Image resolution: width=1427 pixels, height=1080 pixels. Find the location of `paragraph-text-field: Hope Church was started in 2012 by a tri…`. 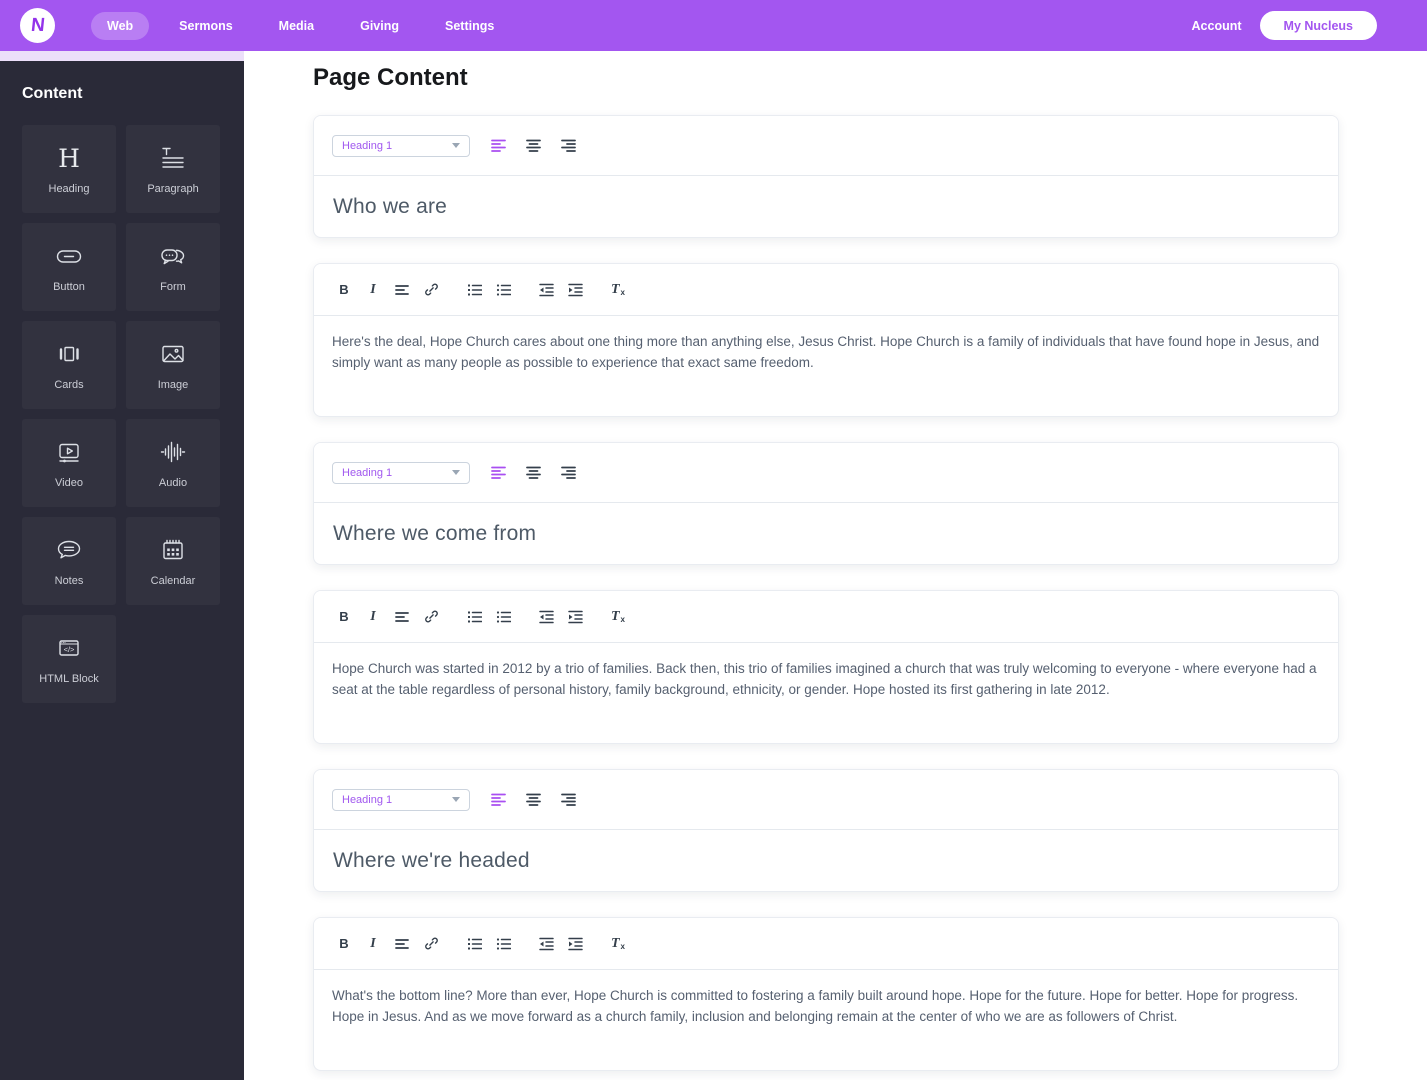

paragraph-text-field: Hope Church was started in 2012 by a tri… is located at coordinates (824, 679).